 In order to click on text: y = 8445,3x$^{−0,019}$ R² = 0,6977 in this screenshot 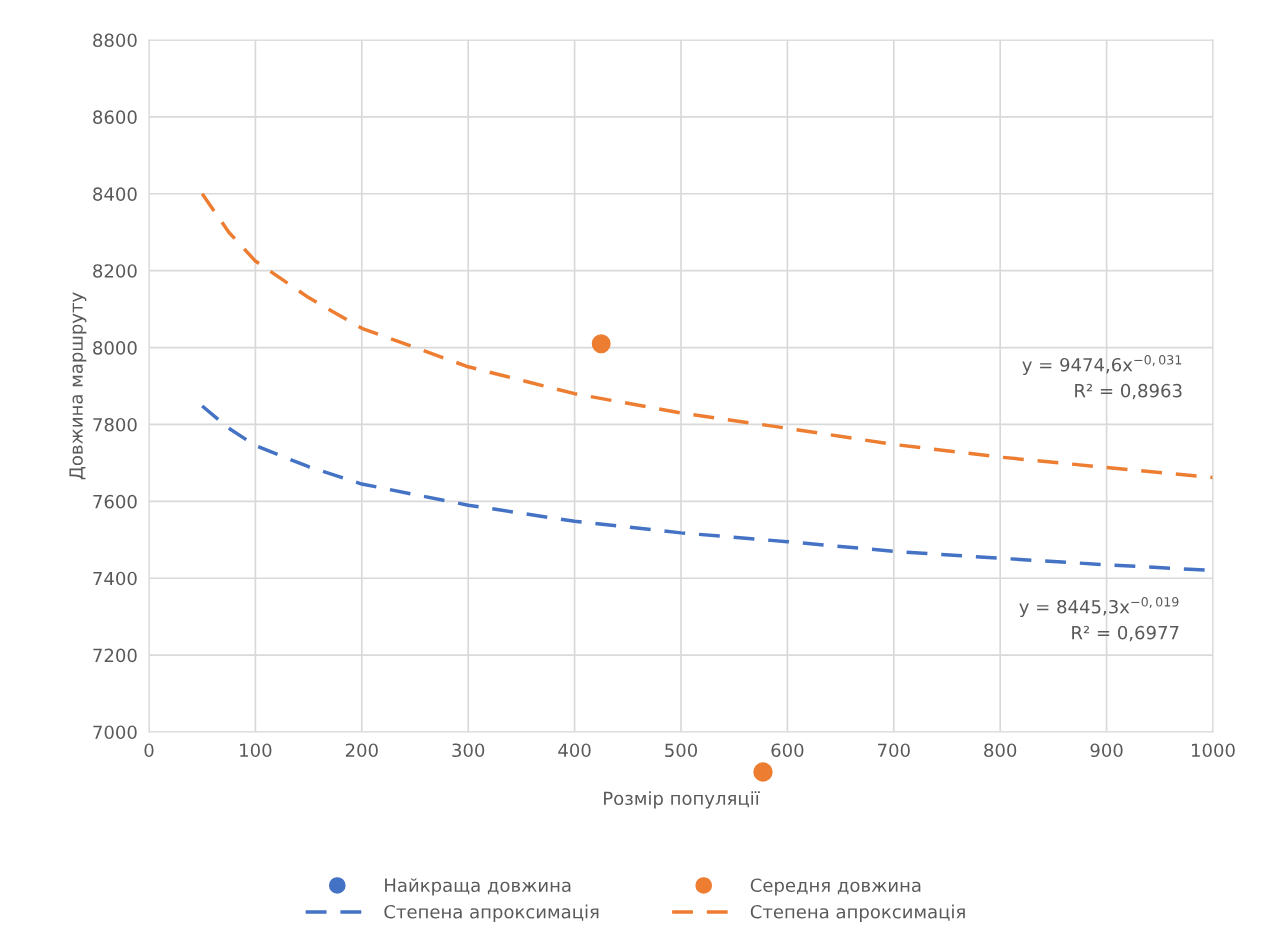, I will do `click(1099, 619)`.